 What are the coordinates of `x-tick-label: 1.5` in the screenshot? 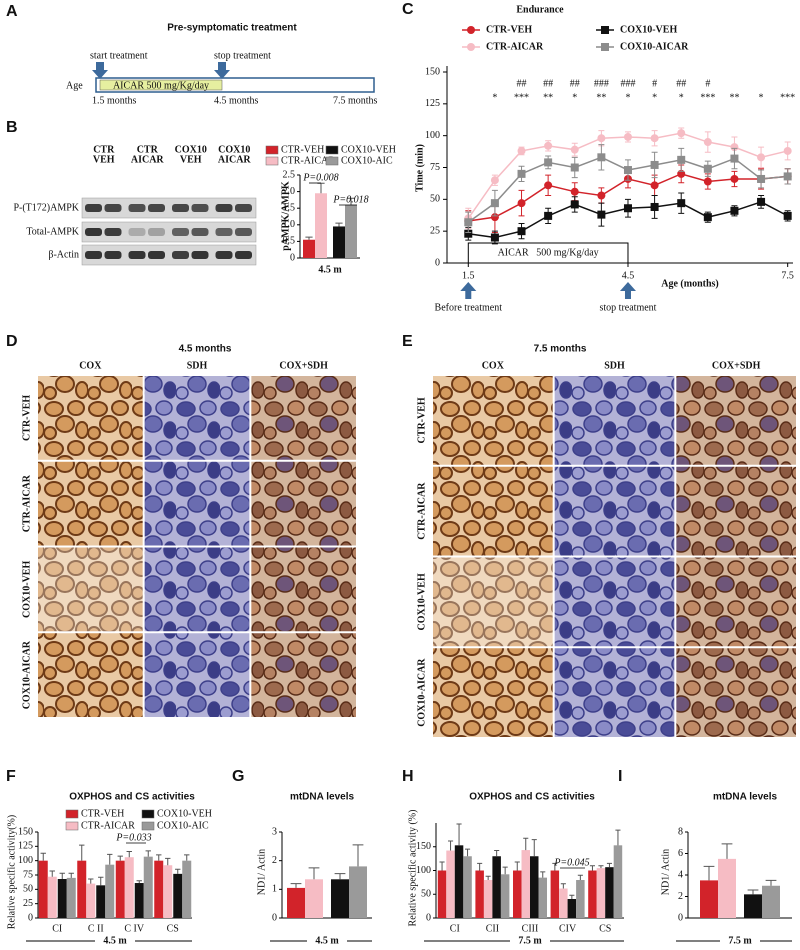 It's located at (468, 275).